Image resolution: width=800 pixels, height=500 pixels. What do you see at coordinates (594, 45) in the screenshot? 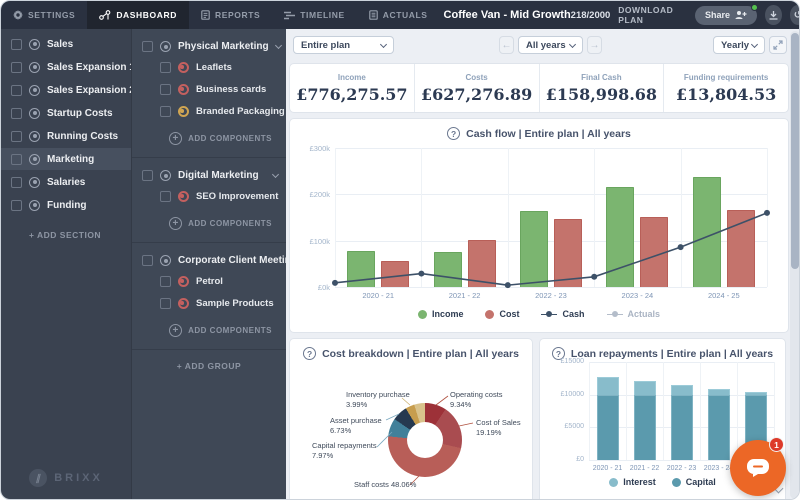
I see `next-period-button: →` at bounding box center [594, 45].